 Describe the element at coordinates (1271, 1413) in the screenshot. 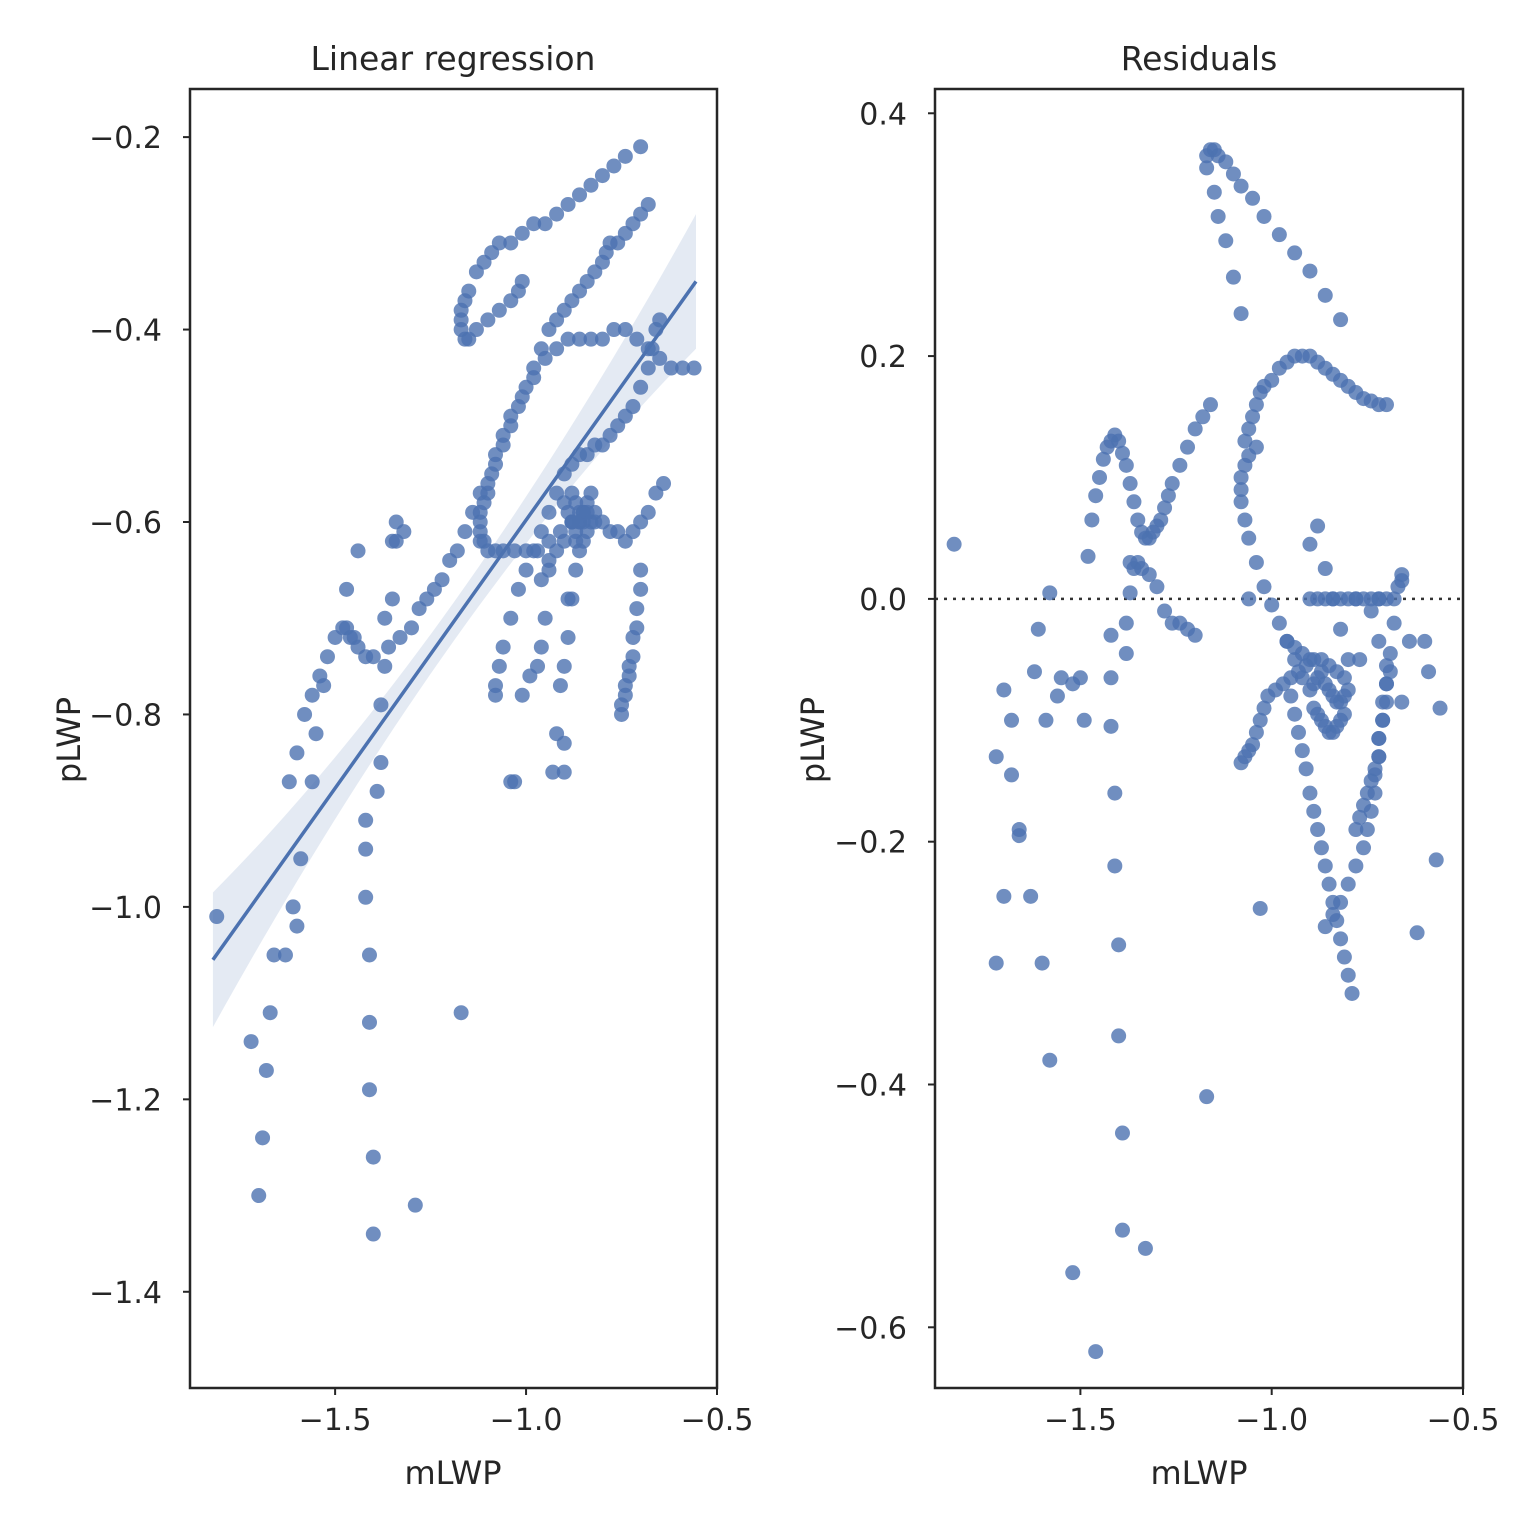

I see `residuals-x-ticks: −1.5 −1.0 −0.5` at that location.